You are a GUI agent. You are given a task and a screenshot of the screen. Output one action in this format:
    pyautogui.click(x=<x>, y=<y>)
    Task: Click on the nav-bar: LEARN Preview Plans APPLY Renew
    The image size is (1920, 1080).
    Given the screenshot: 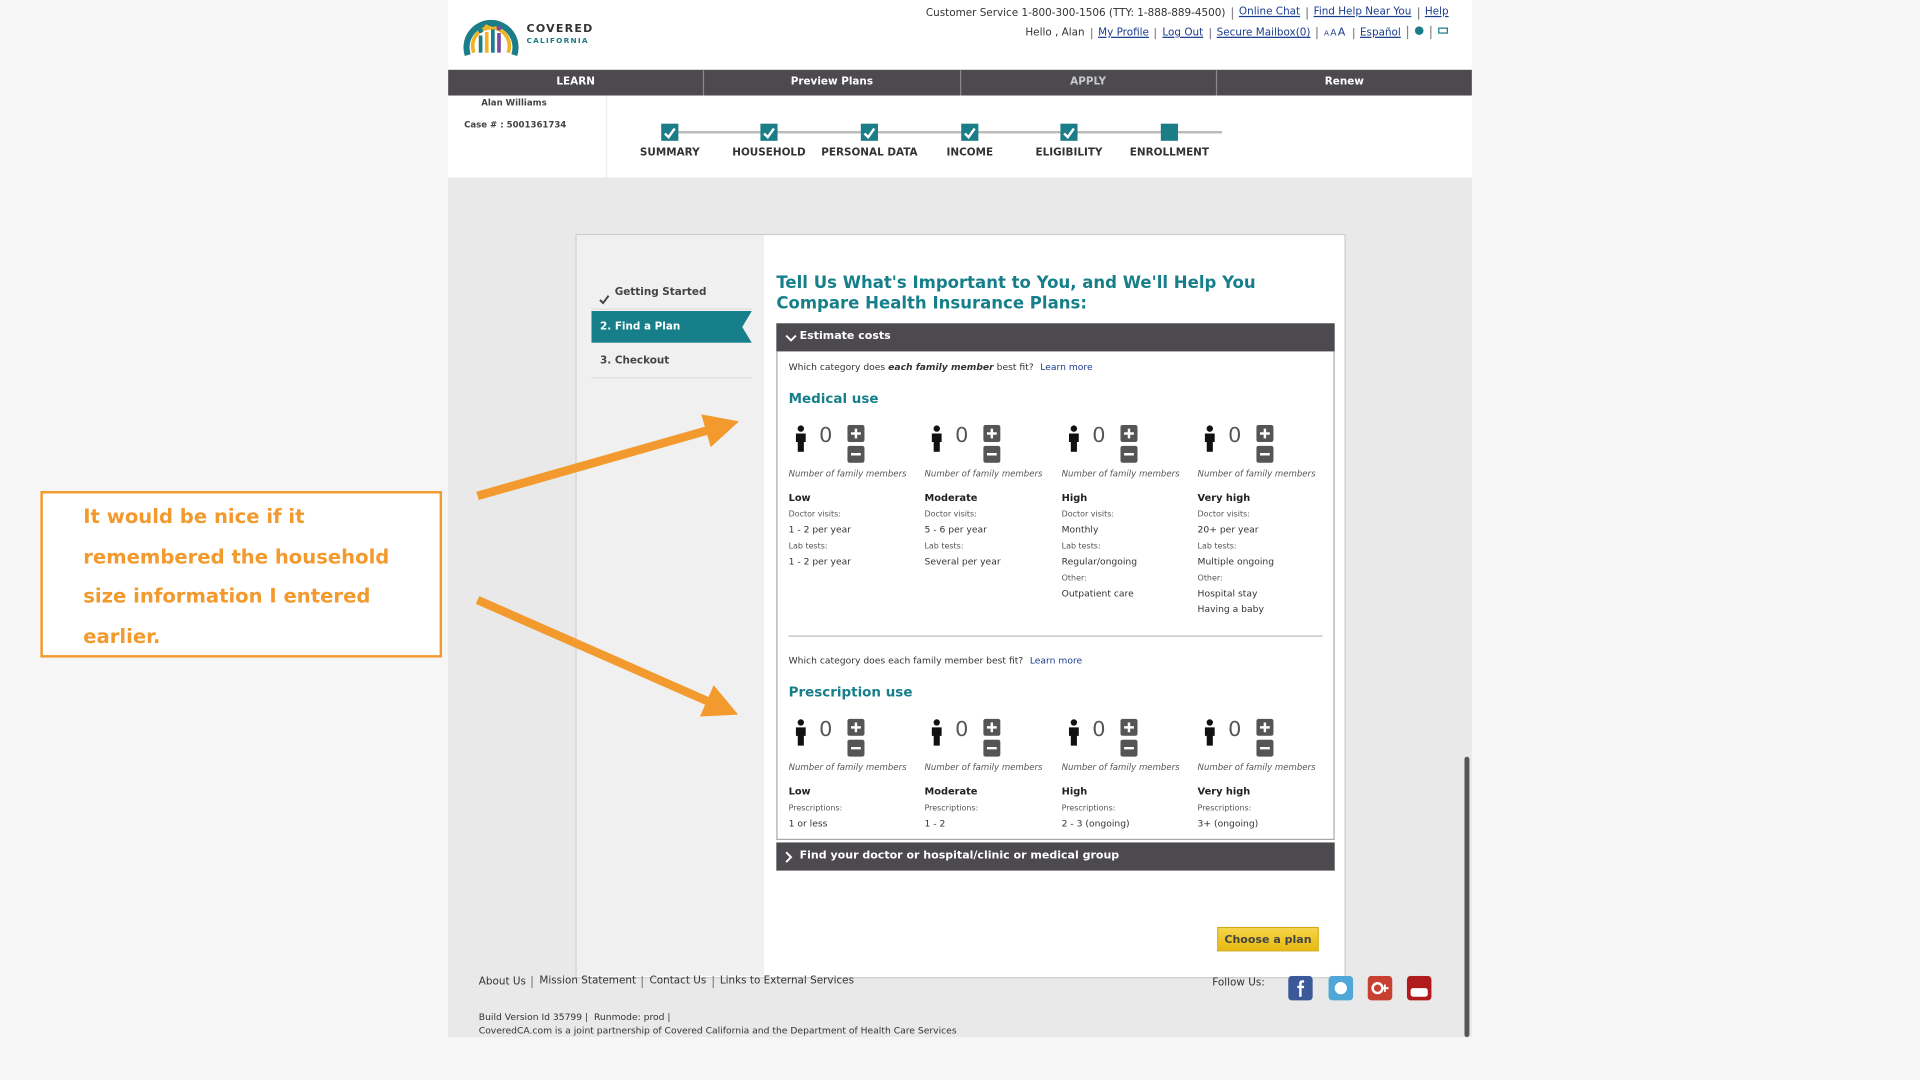 What is the action you would take?
    pyautogui.click(x=960, y=82)
    